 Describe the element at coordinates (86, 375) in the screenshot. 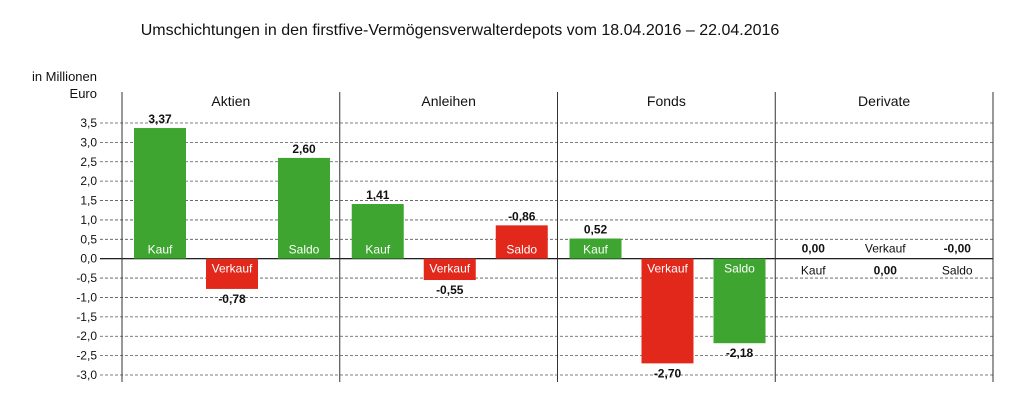

I see `y-tick-label: -3,0` at that location.